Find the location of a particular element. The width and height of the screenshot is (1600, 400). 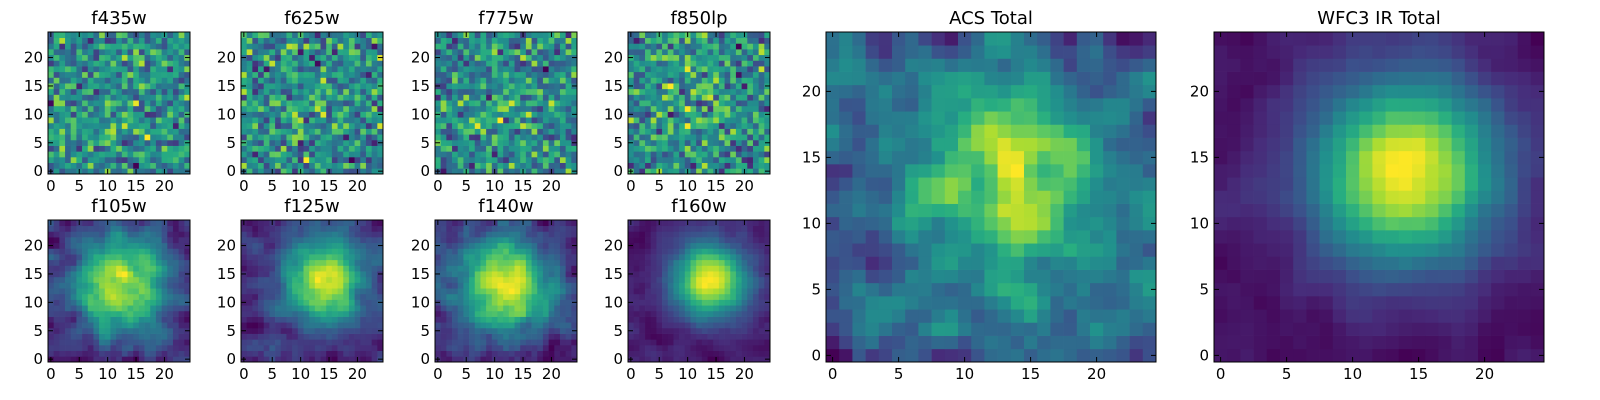

y-tick-label-f625w: 10 is located at coordinates (226, 114).